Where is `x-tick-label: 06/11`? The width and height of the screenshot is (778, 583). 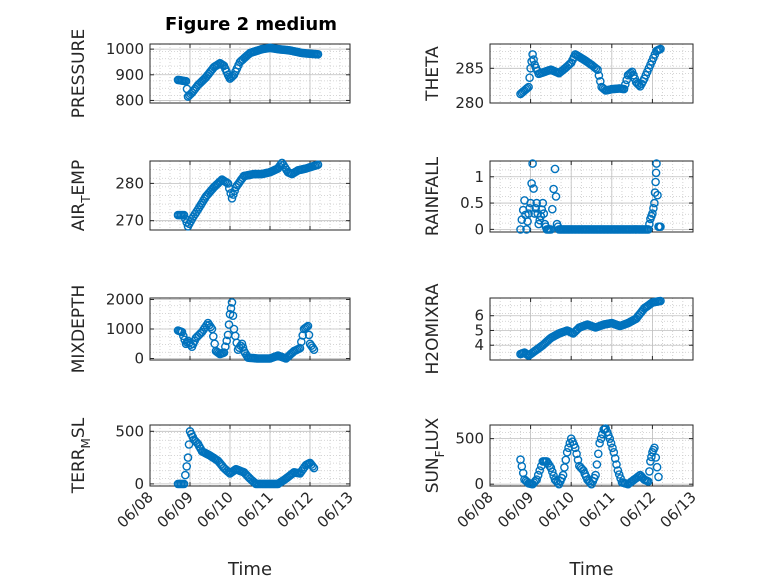 x-tick-label: 06/11 is located at coordinates (255, 509).